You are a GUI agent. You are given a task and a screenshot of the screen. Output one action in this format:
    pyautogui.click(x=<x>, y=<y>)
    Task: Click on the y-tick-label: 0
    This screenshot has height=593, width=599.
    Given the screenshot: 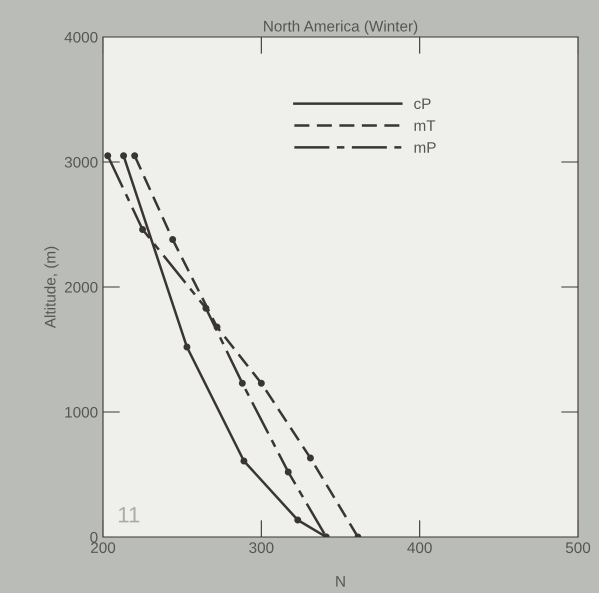 What is the action you would take?
    pyautogui.click(x=94, y=537)
    